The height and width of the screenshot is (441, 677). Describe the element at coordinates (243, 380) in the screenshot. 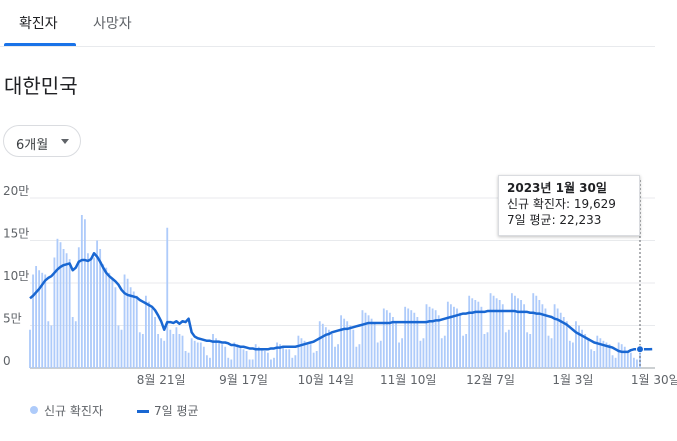

I see `x-tick-label: 9월 17일` at that location.